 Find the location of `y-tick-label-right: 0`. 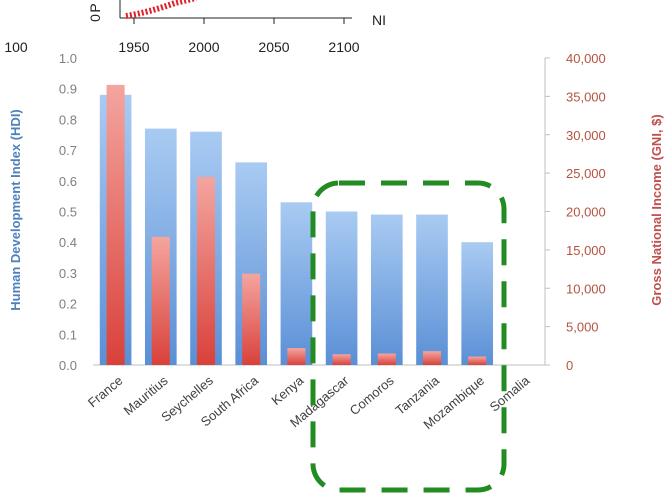

y-tick-label-right: 0 is located at coordinates (569, 365).